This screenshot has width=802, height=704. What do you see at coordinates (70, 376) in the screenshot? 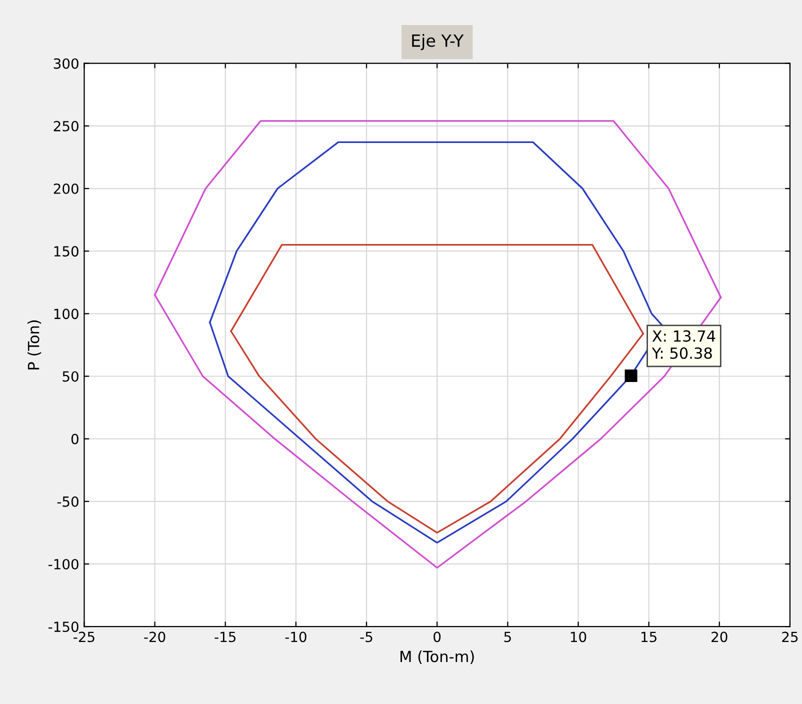
I see `y-tick-label: 50` at bounding box center [70, 376].